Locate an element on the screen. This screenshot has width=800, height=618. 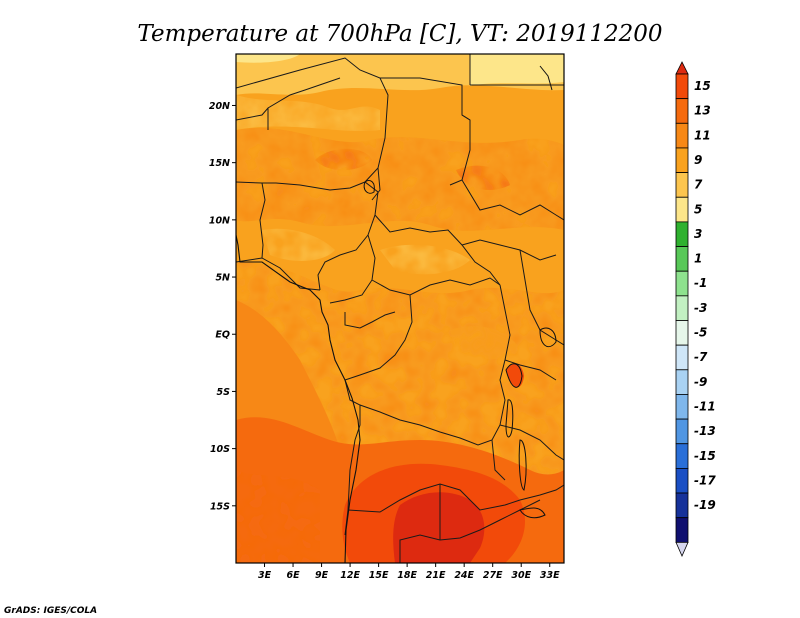
x-axis: 3E 6E 9E 12E 15E 18E 21E 24E 27E 30E 33E is located at coordinates (409, 572).